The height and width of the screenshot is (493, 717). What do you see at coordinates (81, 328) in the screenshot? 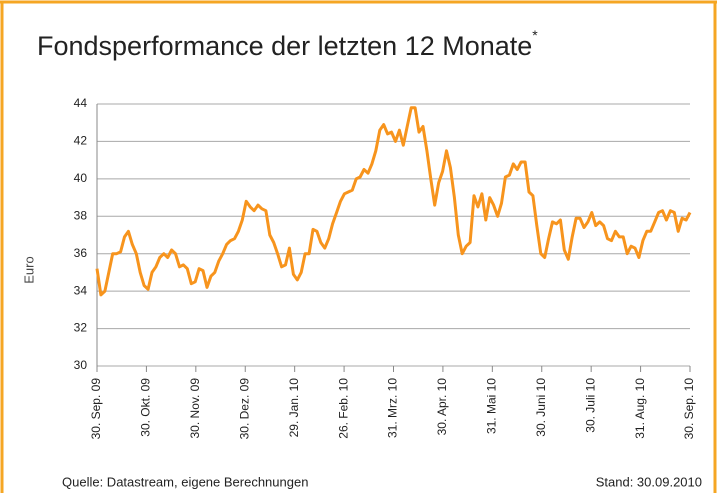
I see `y-tick-label: 32` at bounding box center [81, 328].